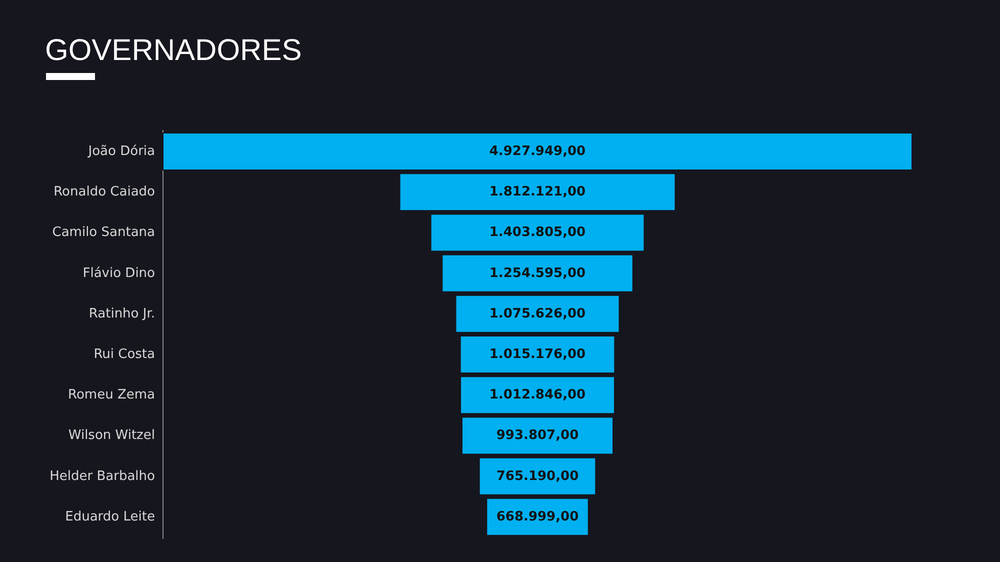 Image resolution: width=1000 pixels, height=562 pixels. Describe the element at coordinates (124, 354) in the screenshot. I see `category-label: Rui Costa` at that location.